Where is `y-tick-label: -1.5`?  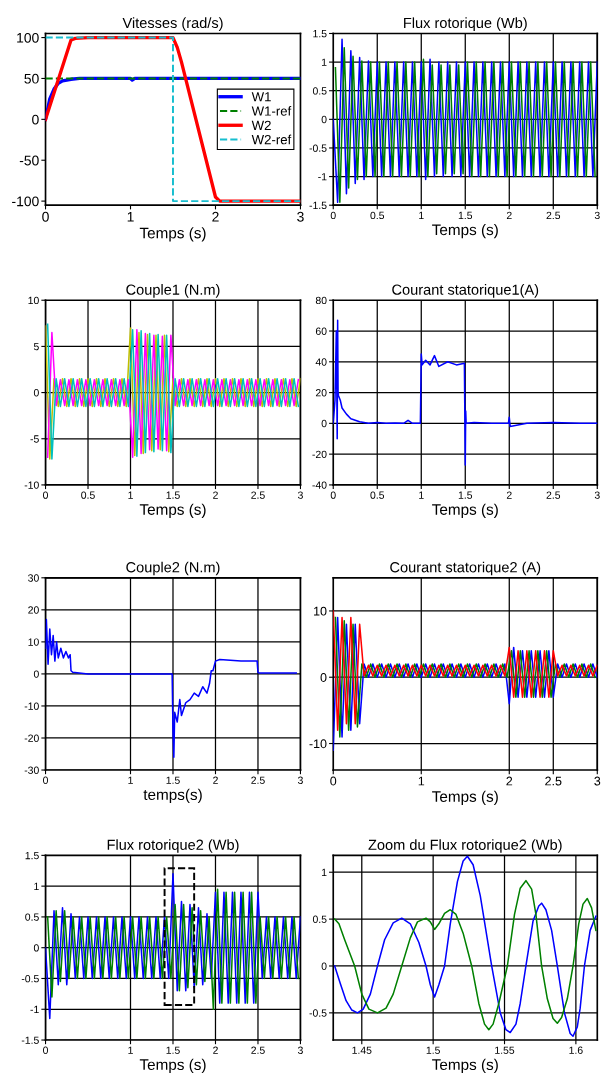 y-tick-label: -1.5 is located at coordinates (30, 1040).